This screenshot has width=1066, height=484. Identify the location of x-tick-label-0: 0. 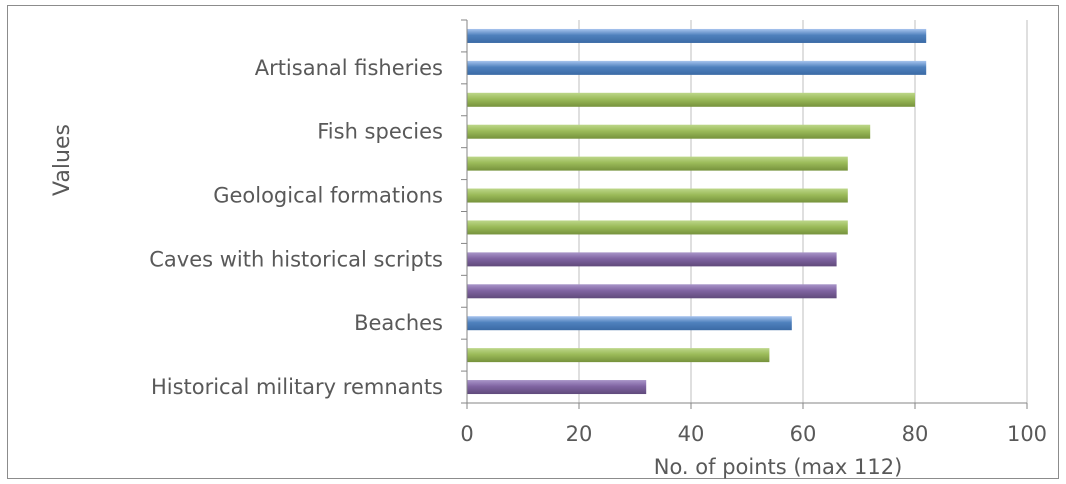
(466, 434).